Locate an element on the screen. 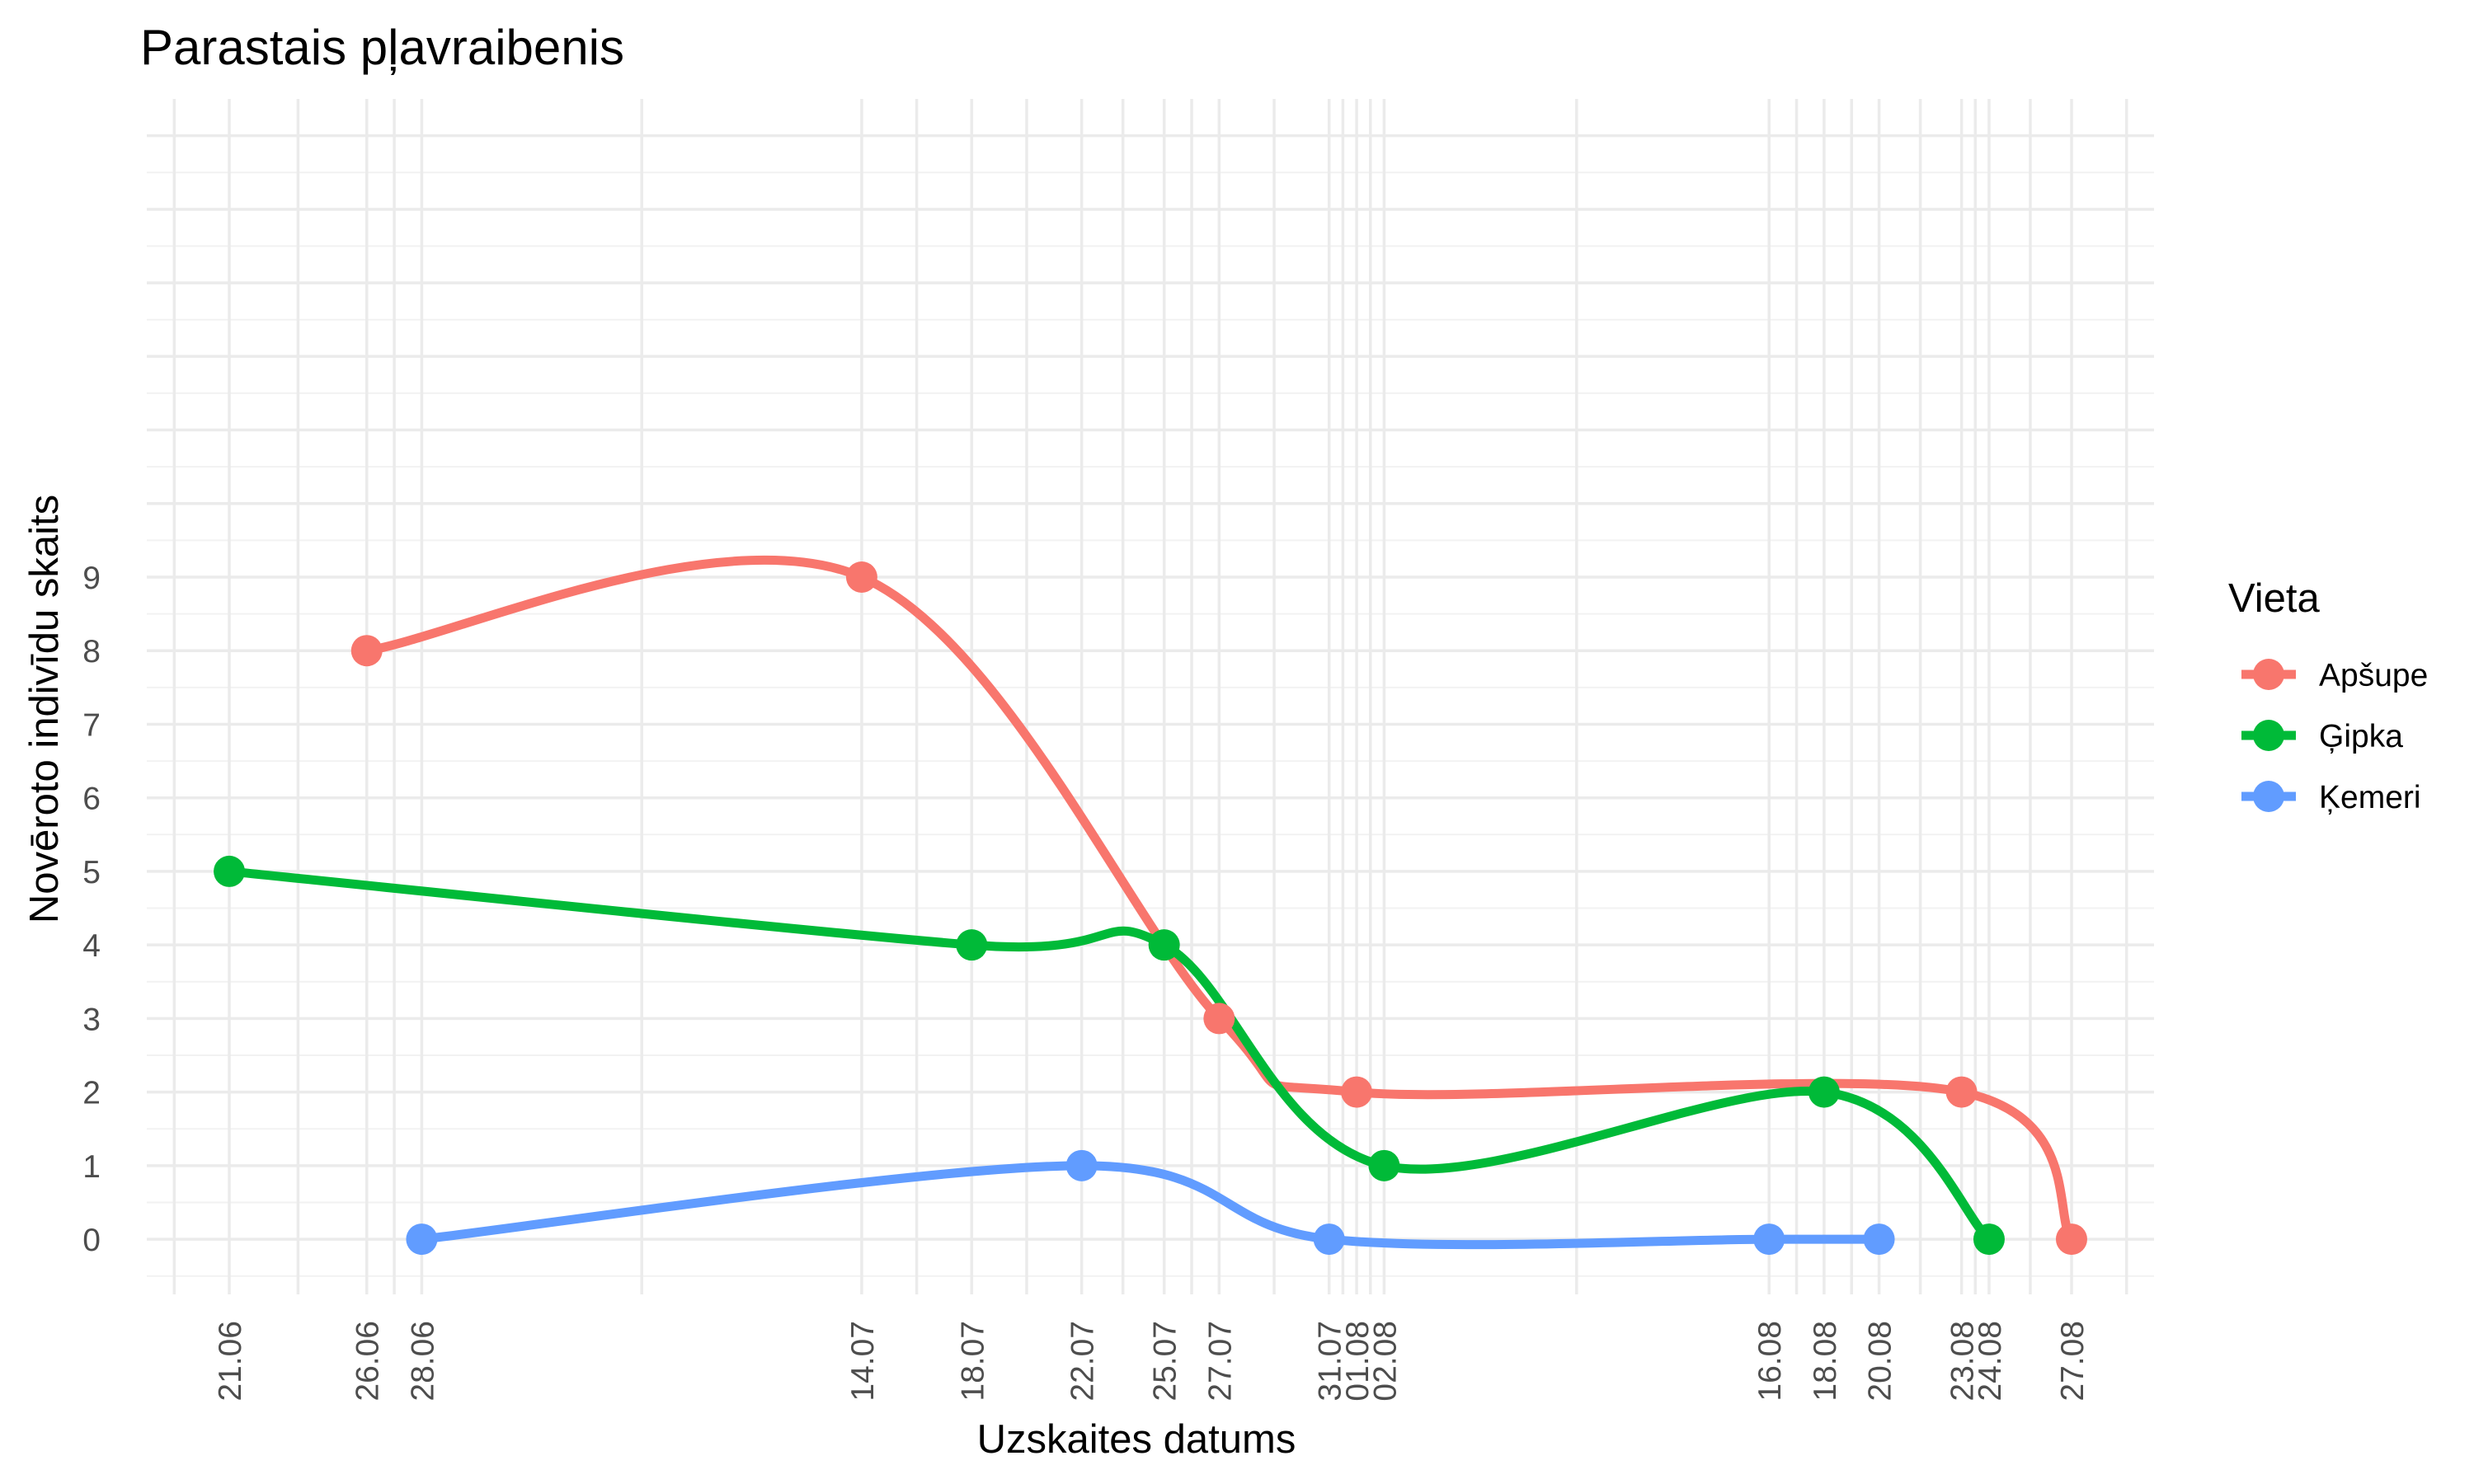  x-tick-label: 26.06 is located at coordinates (368, 1361).